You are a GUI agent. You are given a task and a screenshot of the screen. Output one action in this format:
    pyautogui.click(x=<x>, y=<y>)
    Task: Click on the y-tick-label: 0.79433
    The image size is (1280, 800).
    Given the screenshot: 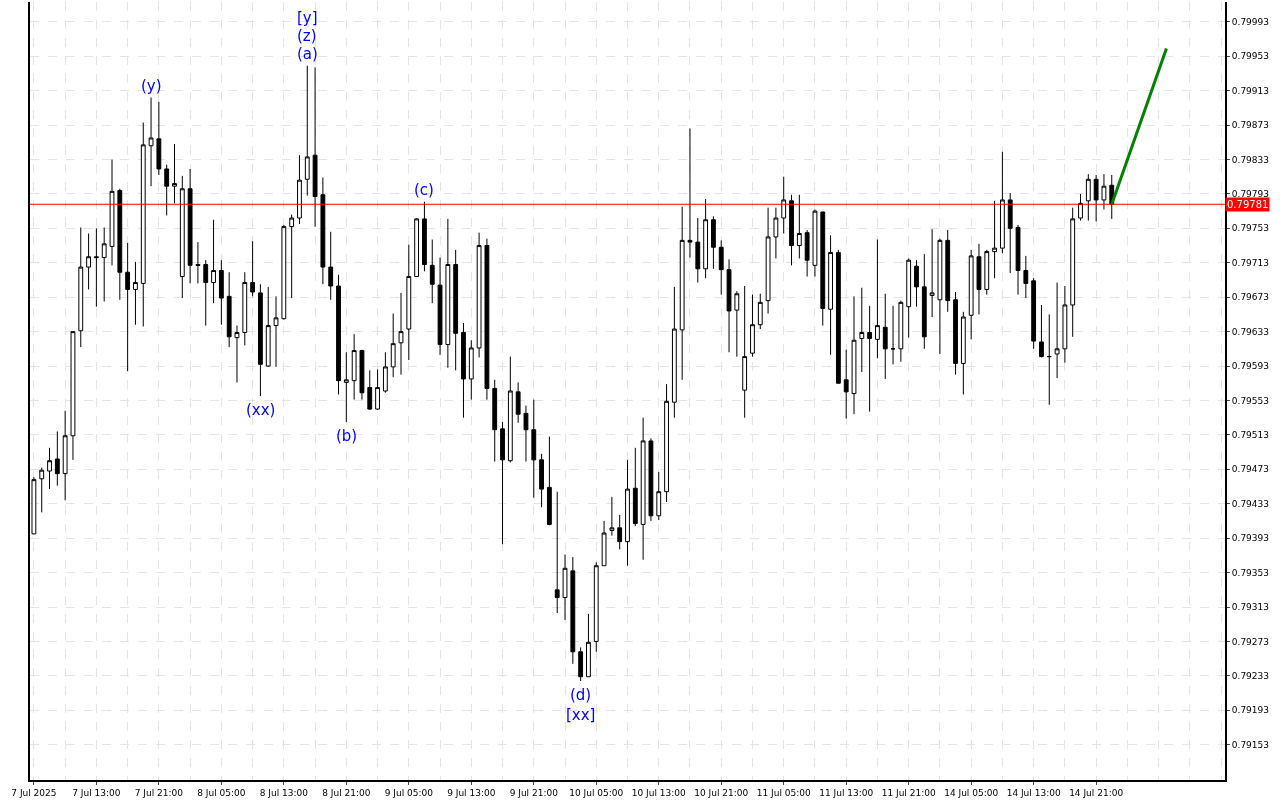 What is the action you would take?
    pyautogui.click(x=1250, y=503)
    